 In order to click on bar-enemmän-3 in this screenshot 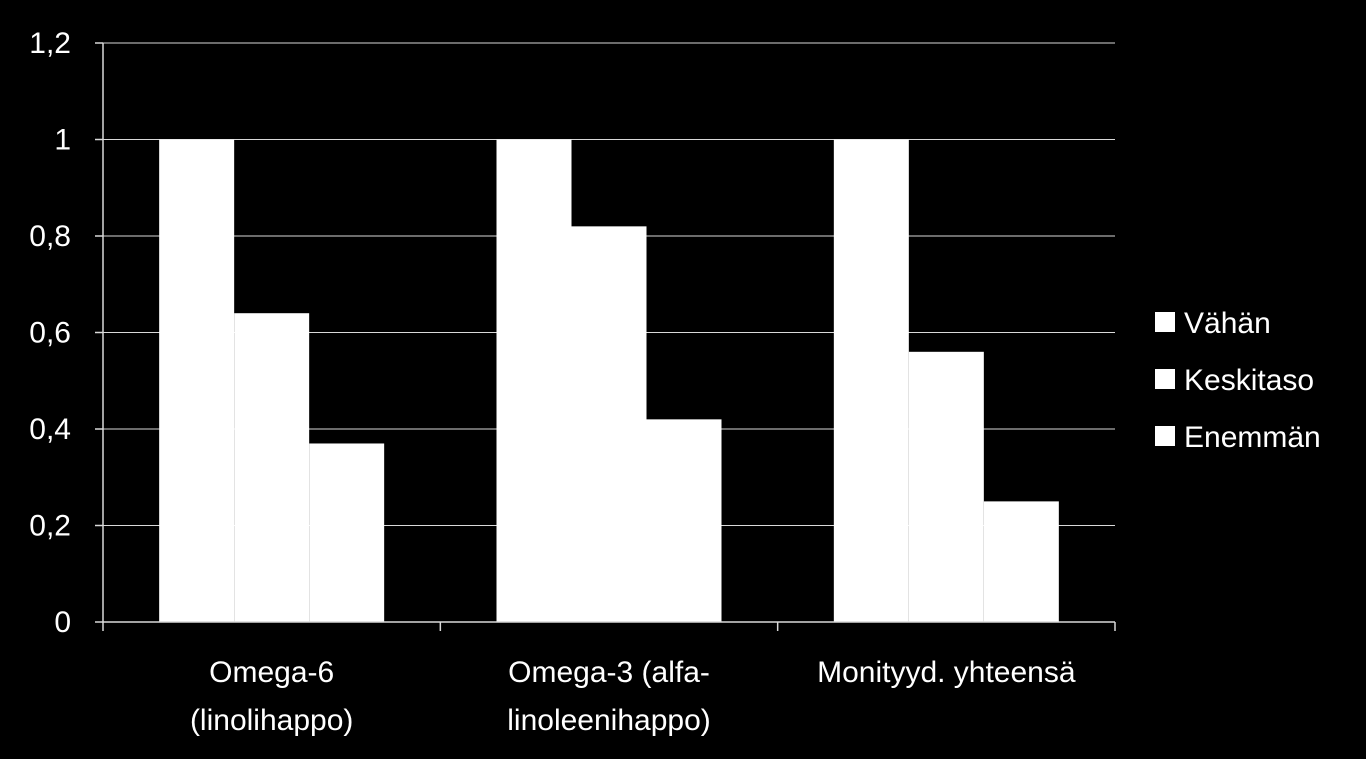, I will do `click(1021, 561)`.